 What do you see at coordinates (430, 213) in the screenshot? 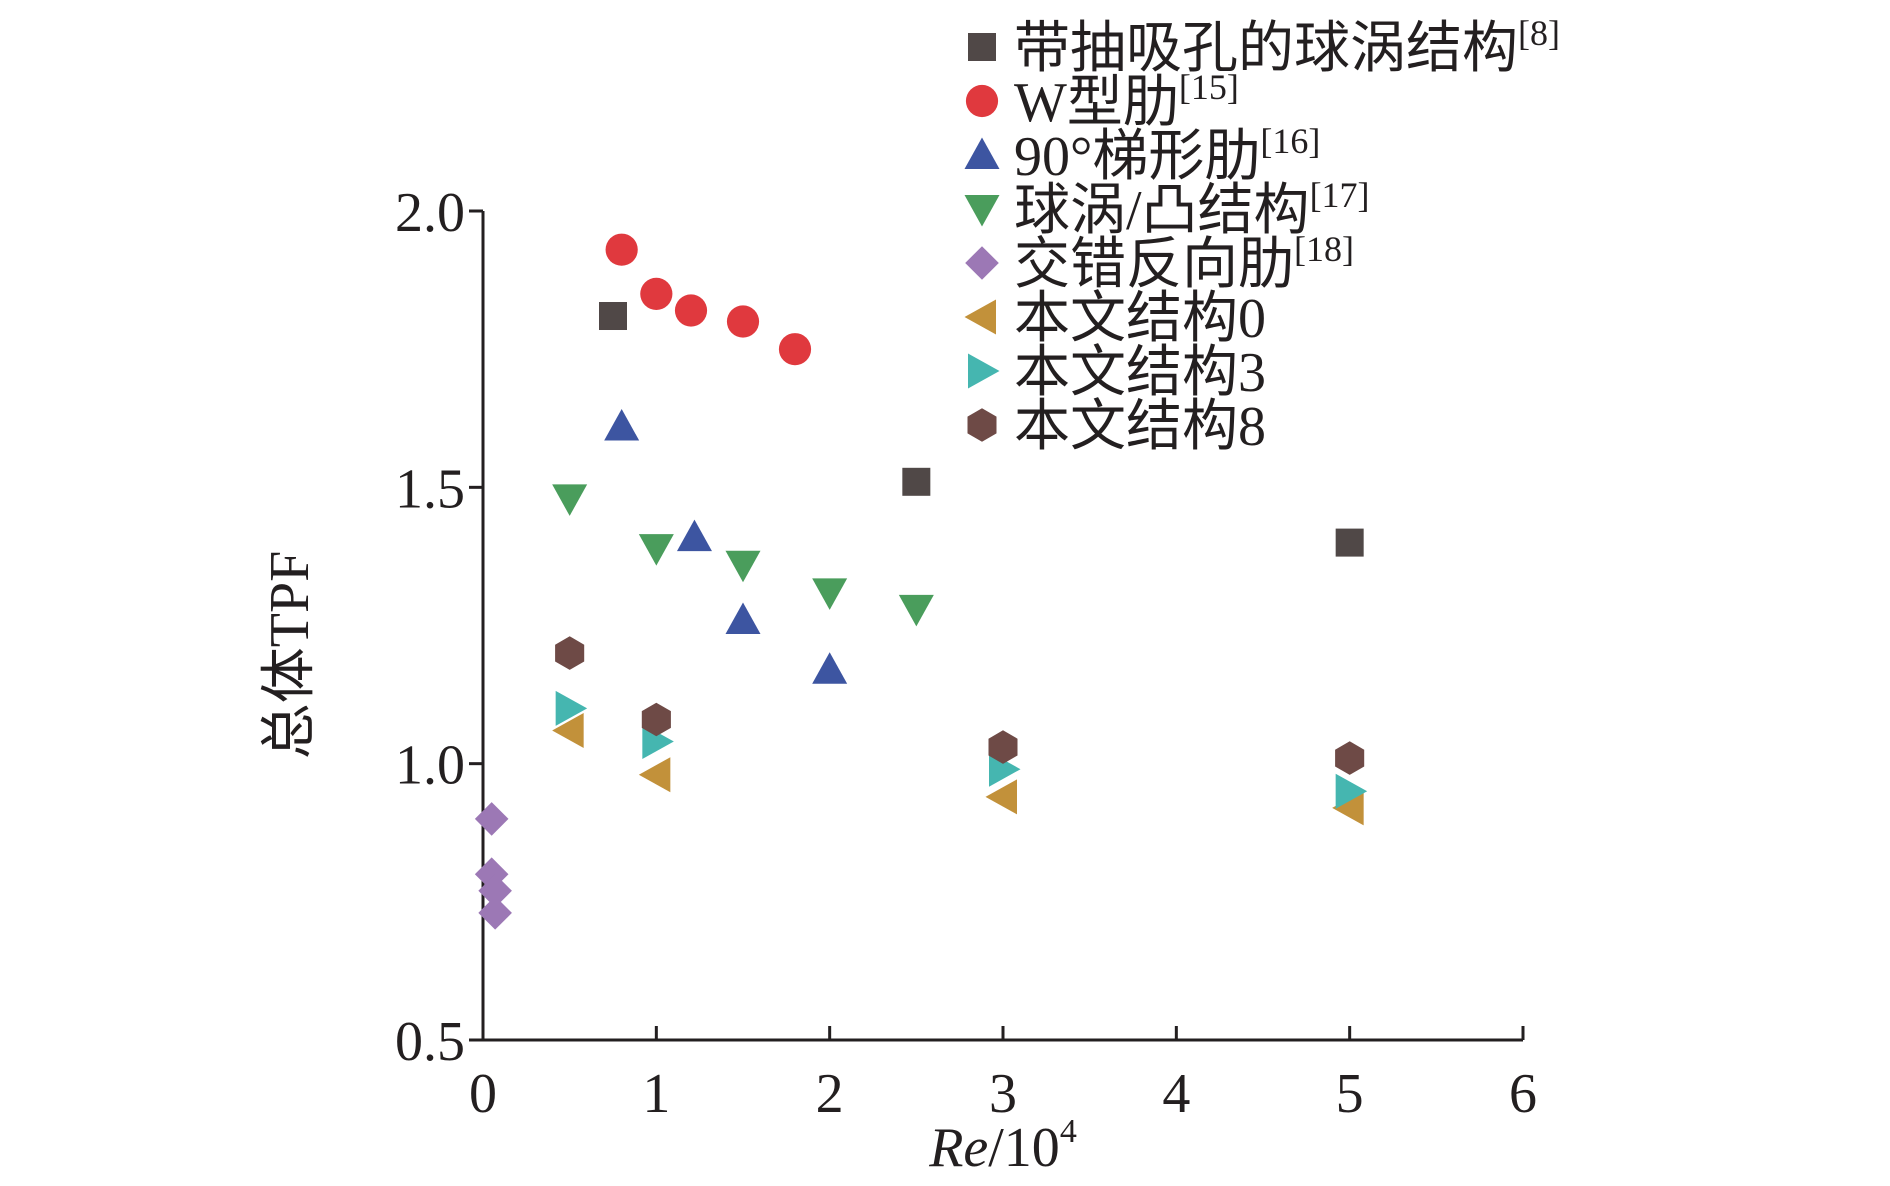
I see `y-tick-label: 2.0` at bounding box center [430, 213].